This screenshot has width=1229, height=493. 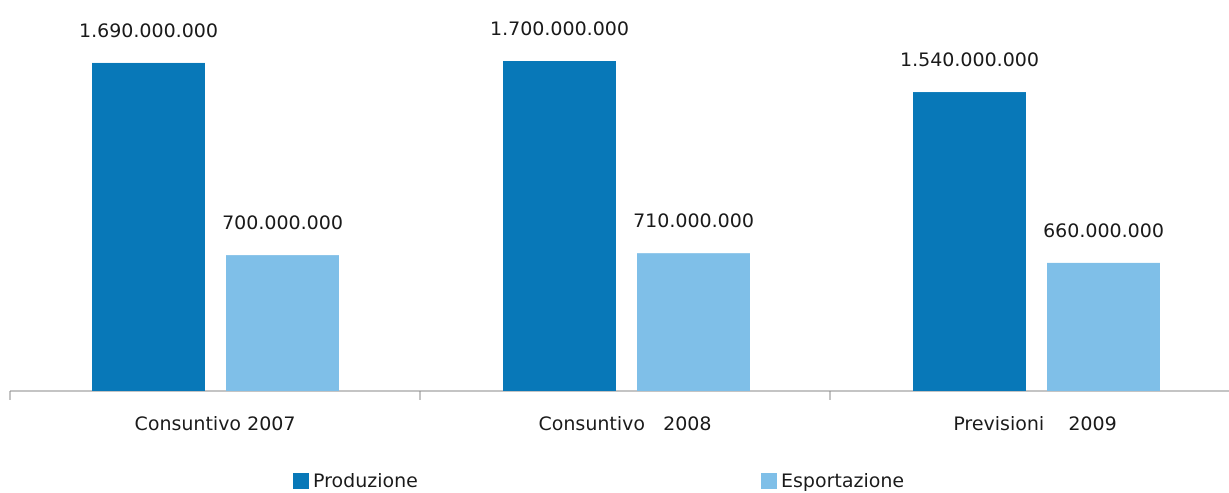 I want to click on category-label-2: Previsioni 2009, so click(x=1034, y=424).